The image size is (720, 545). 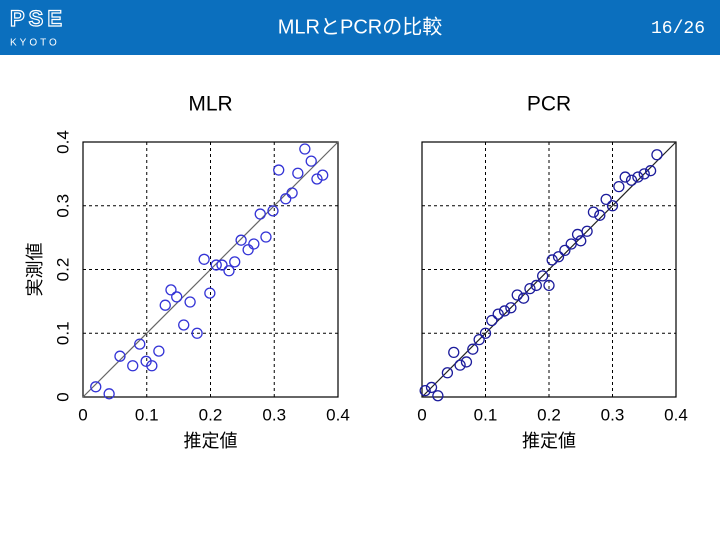 What do you see at coordinates (678, 29) in the screenshot?
I see `page-number: 16/26` at bounding box center [678, 29].